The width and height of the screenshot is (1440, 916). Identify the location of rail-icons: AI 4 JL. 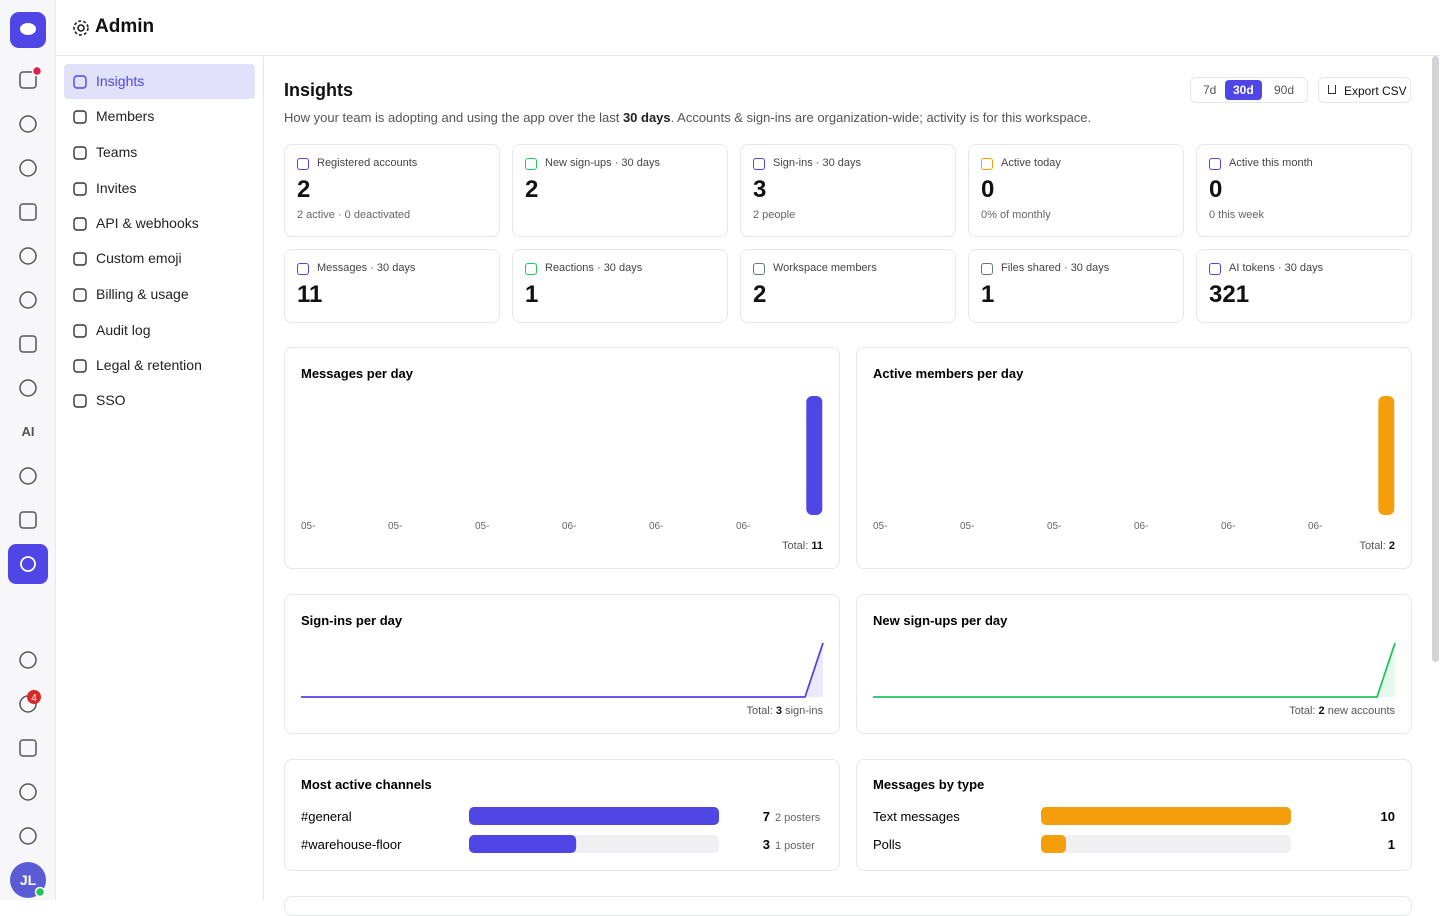
(28, 455).